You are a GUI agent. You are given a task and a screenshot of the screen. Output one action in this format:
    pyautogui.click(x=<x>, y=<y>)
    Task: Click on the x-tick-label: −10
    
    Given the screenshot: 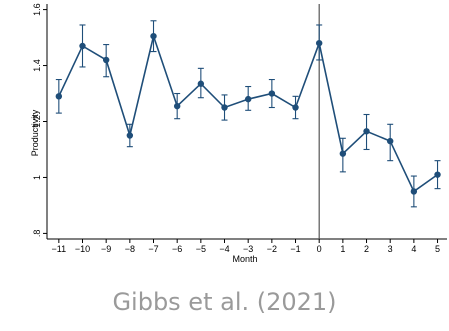 What is the action you would take?
    pyautogui.click(x=82, y=249)
    